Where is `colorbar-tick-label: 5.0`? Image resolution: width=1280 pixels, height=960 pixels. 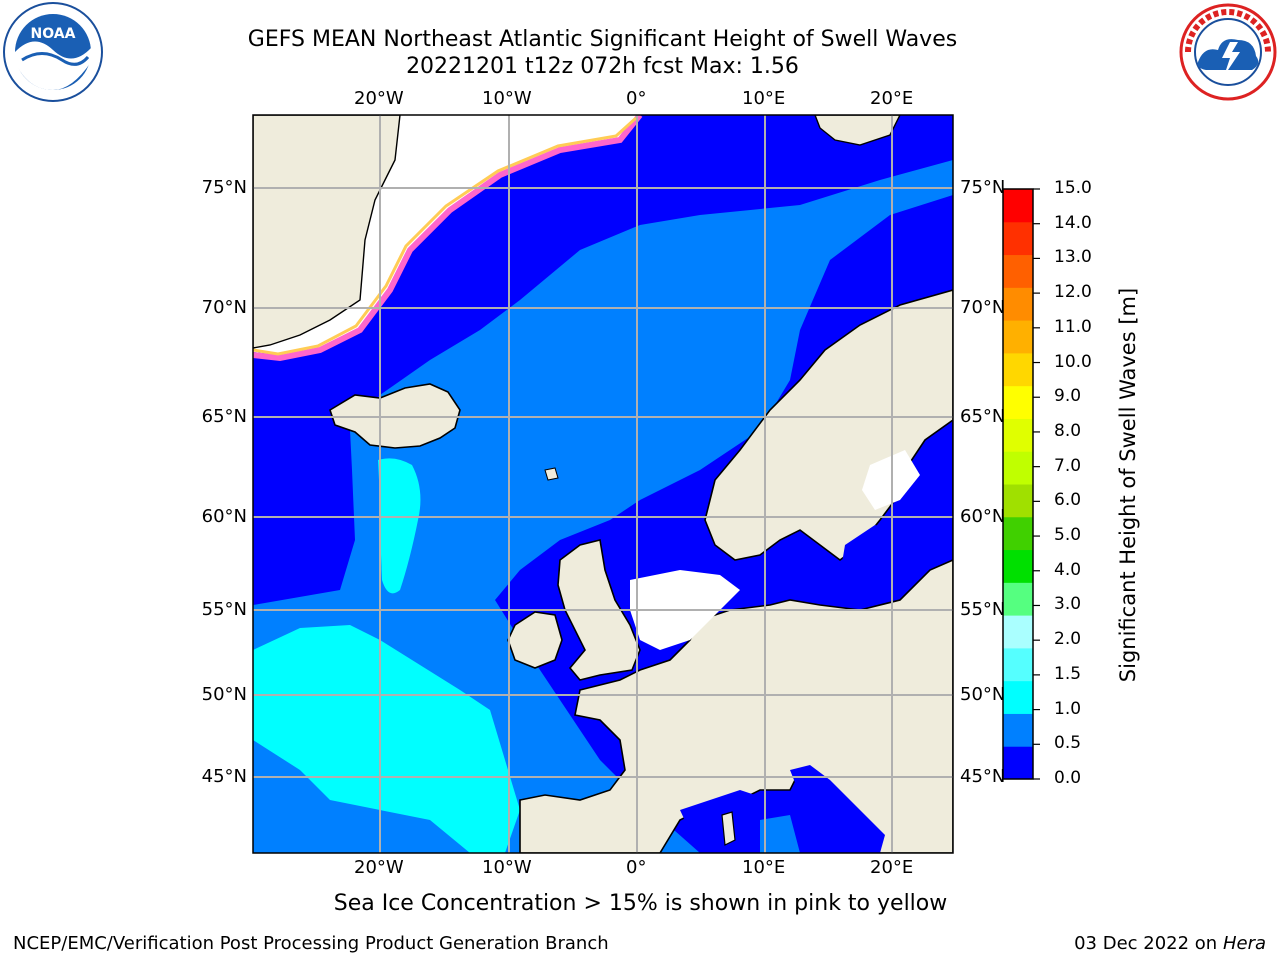
colorbar-tick-label: 5.0 is located at coordinates (1068, 535).